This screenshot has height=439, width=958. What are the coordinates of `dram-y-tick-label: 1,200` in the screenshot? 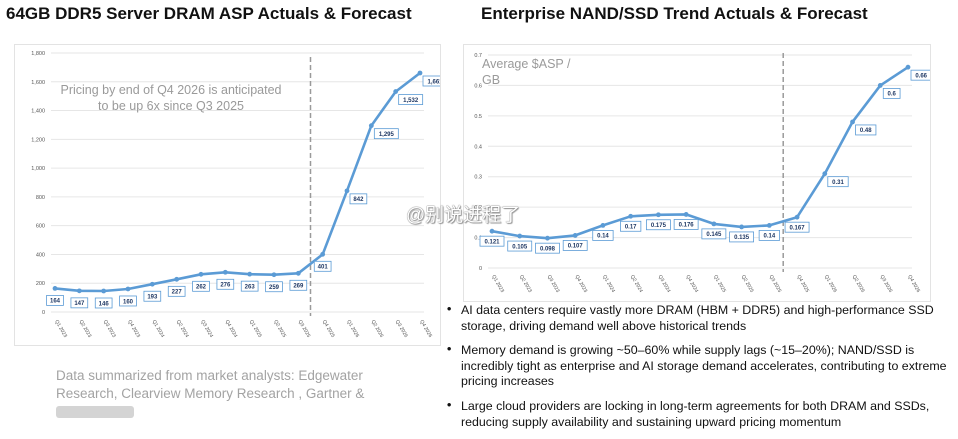 It's located at (38, 140).